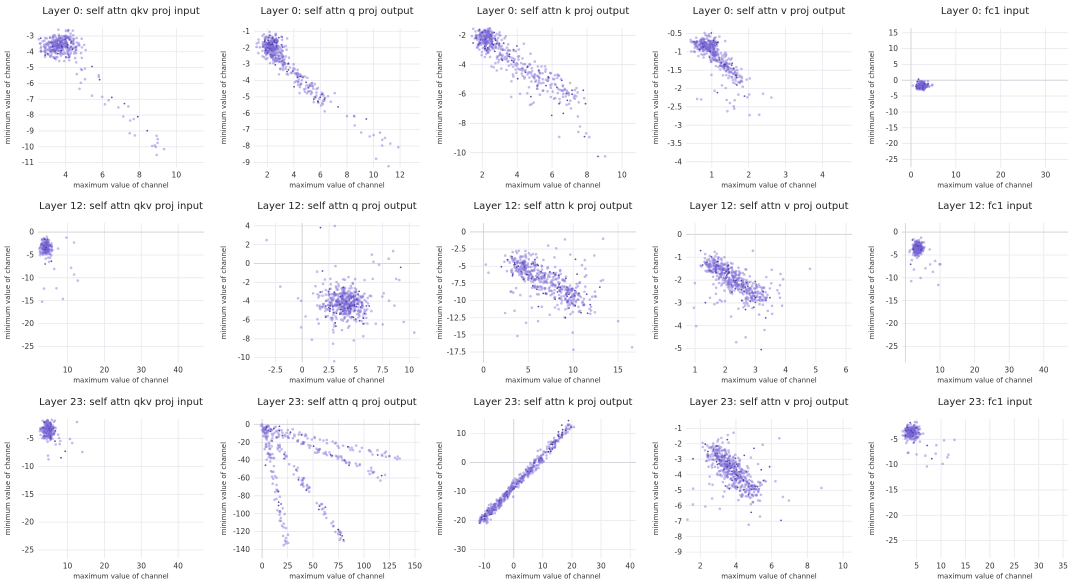  I want to click on y-tick-label: -3.5, so click(674, 143).